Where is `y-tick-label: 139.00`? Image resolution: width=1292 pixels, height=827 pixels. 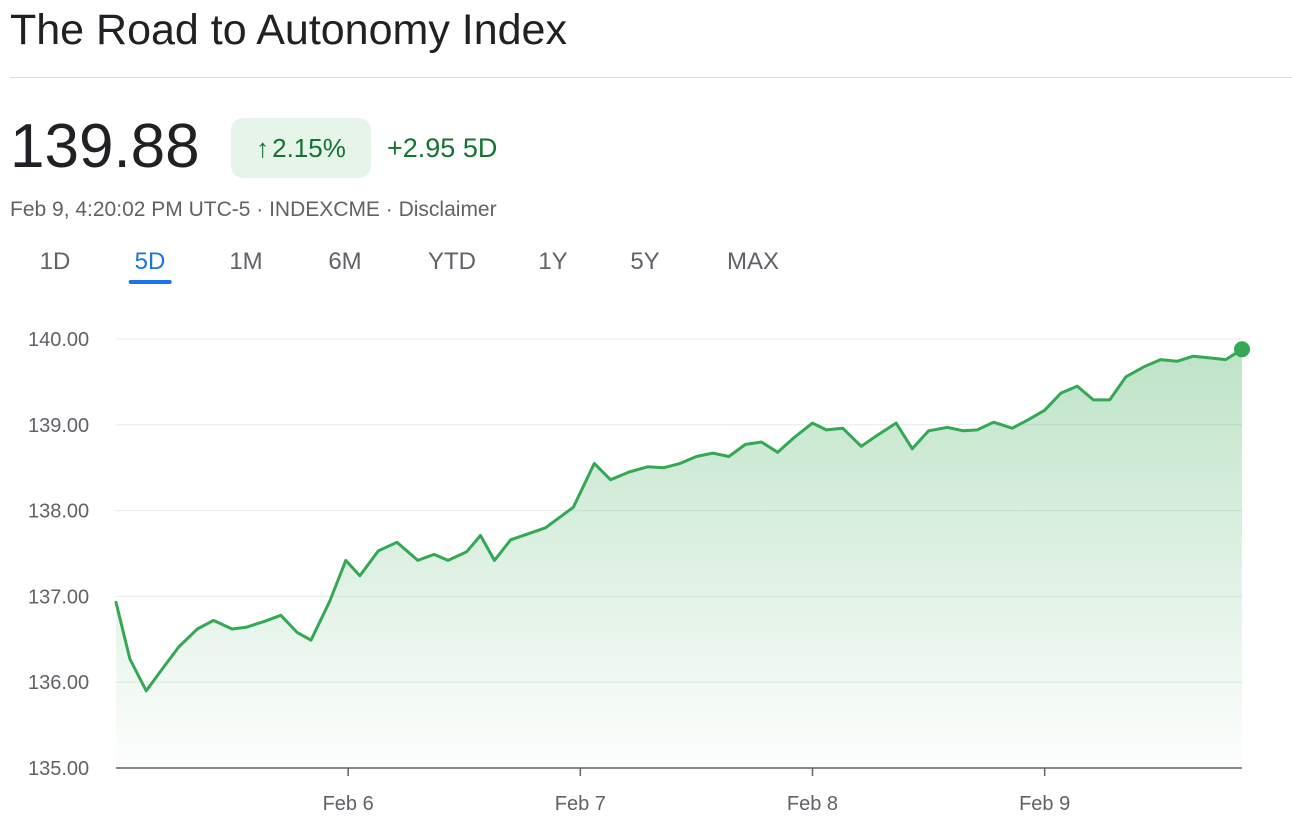 y-tick-label: 139.00 is located at coordinates (58, 426).